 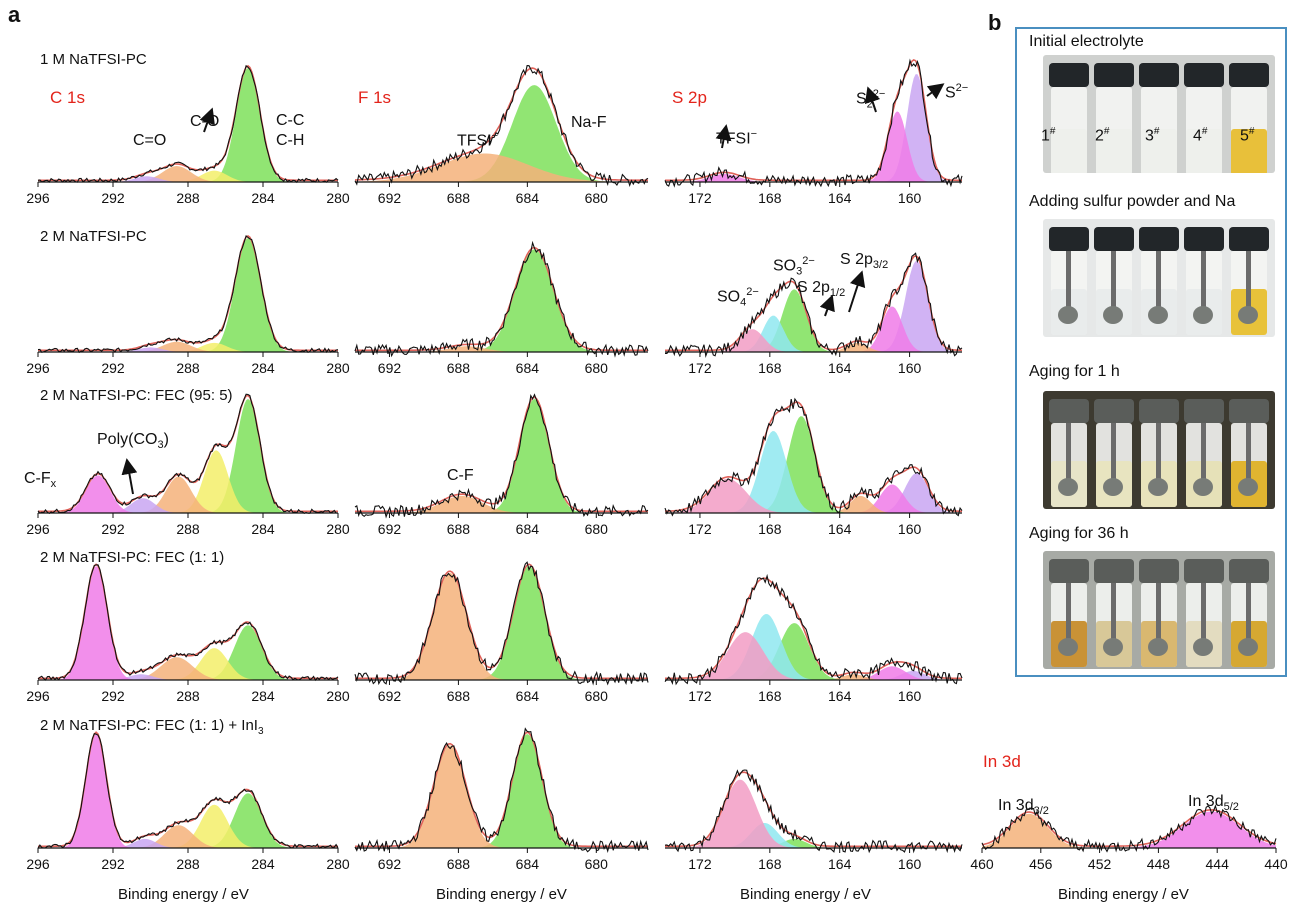 I want to click on row-title-5: 2 M NaTFSI-PC: FEC (1: 1) + InI3, so click(x=152, y=727).